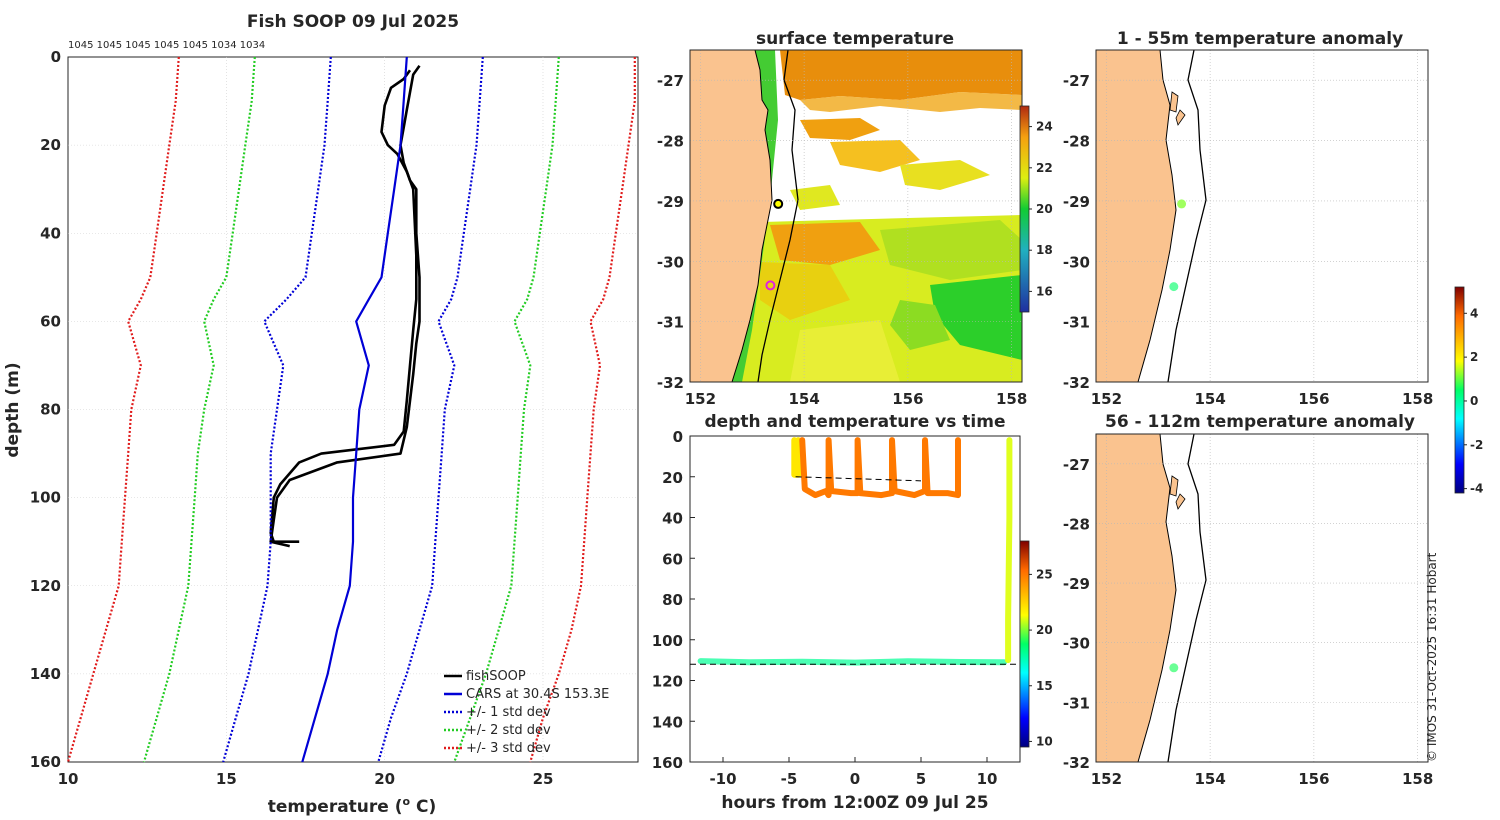 Image resolution: width=1500 pixels, height=820 pixels. I want to click on time-xtick-label: 5, so click(921, 779).